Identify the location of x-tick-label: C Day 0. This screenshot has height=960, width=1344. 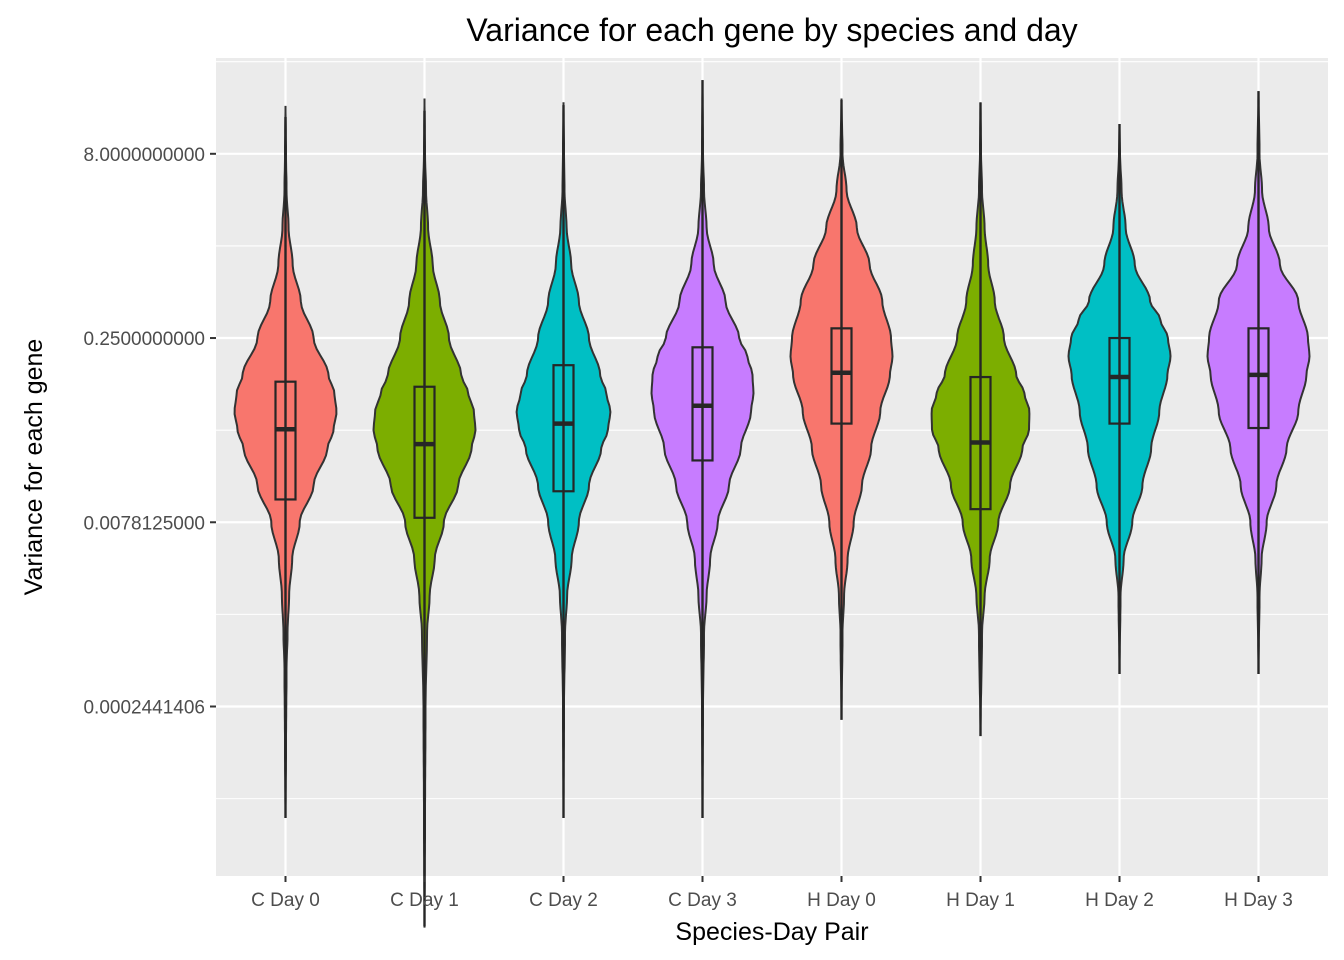
(285, 900).